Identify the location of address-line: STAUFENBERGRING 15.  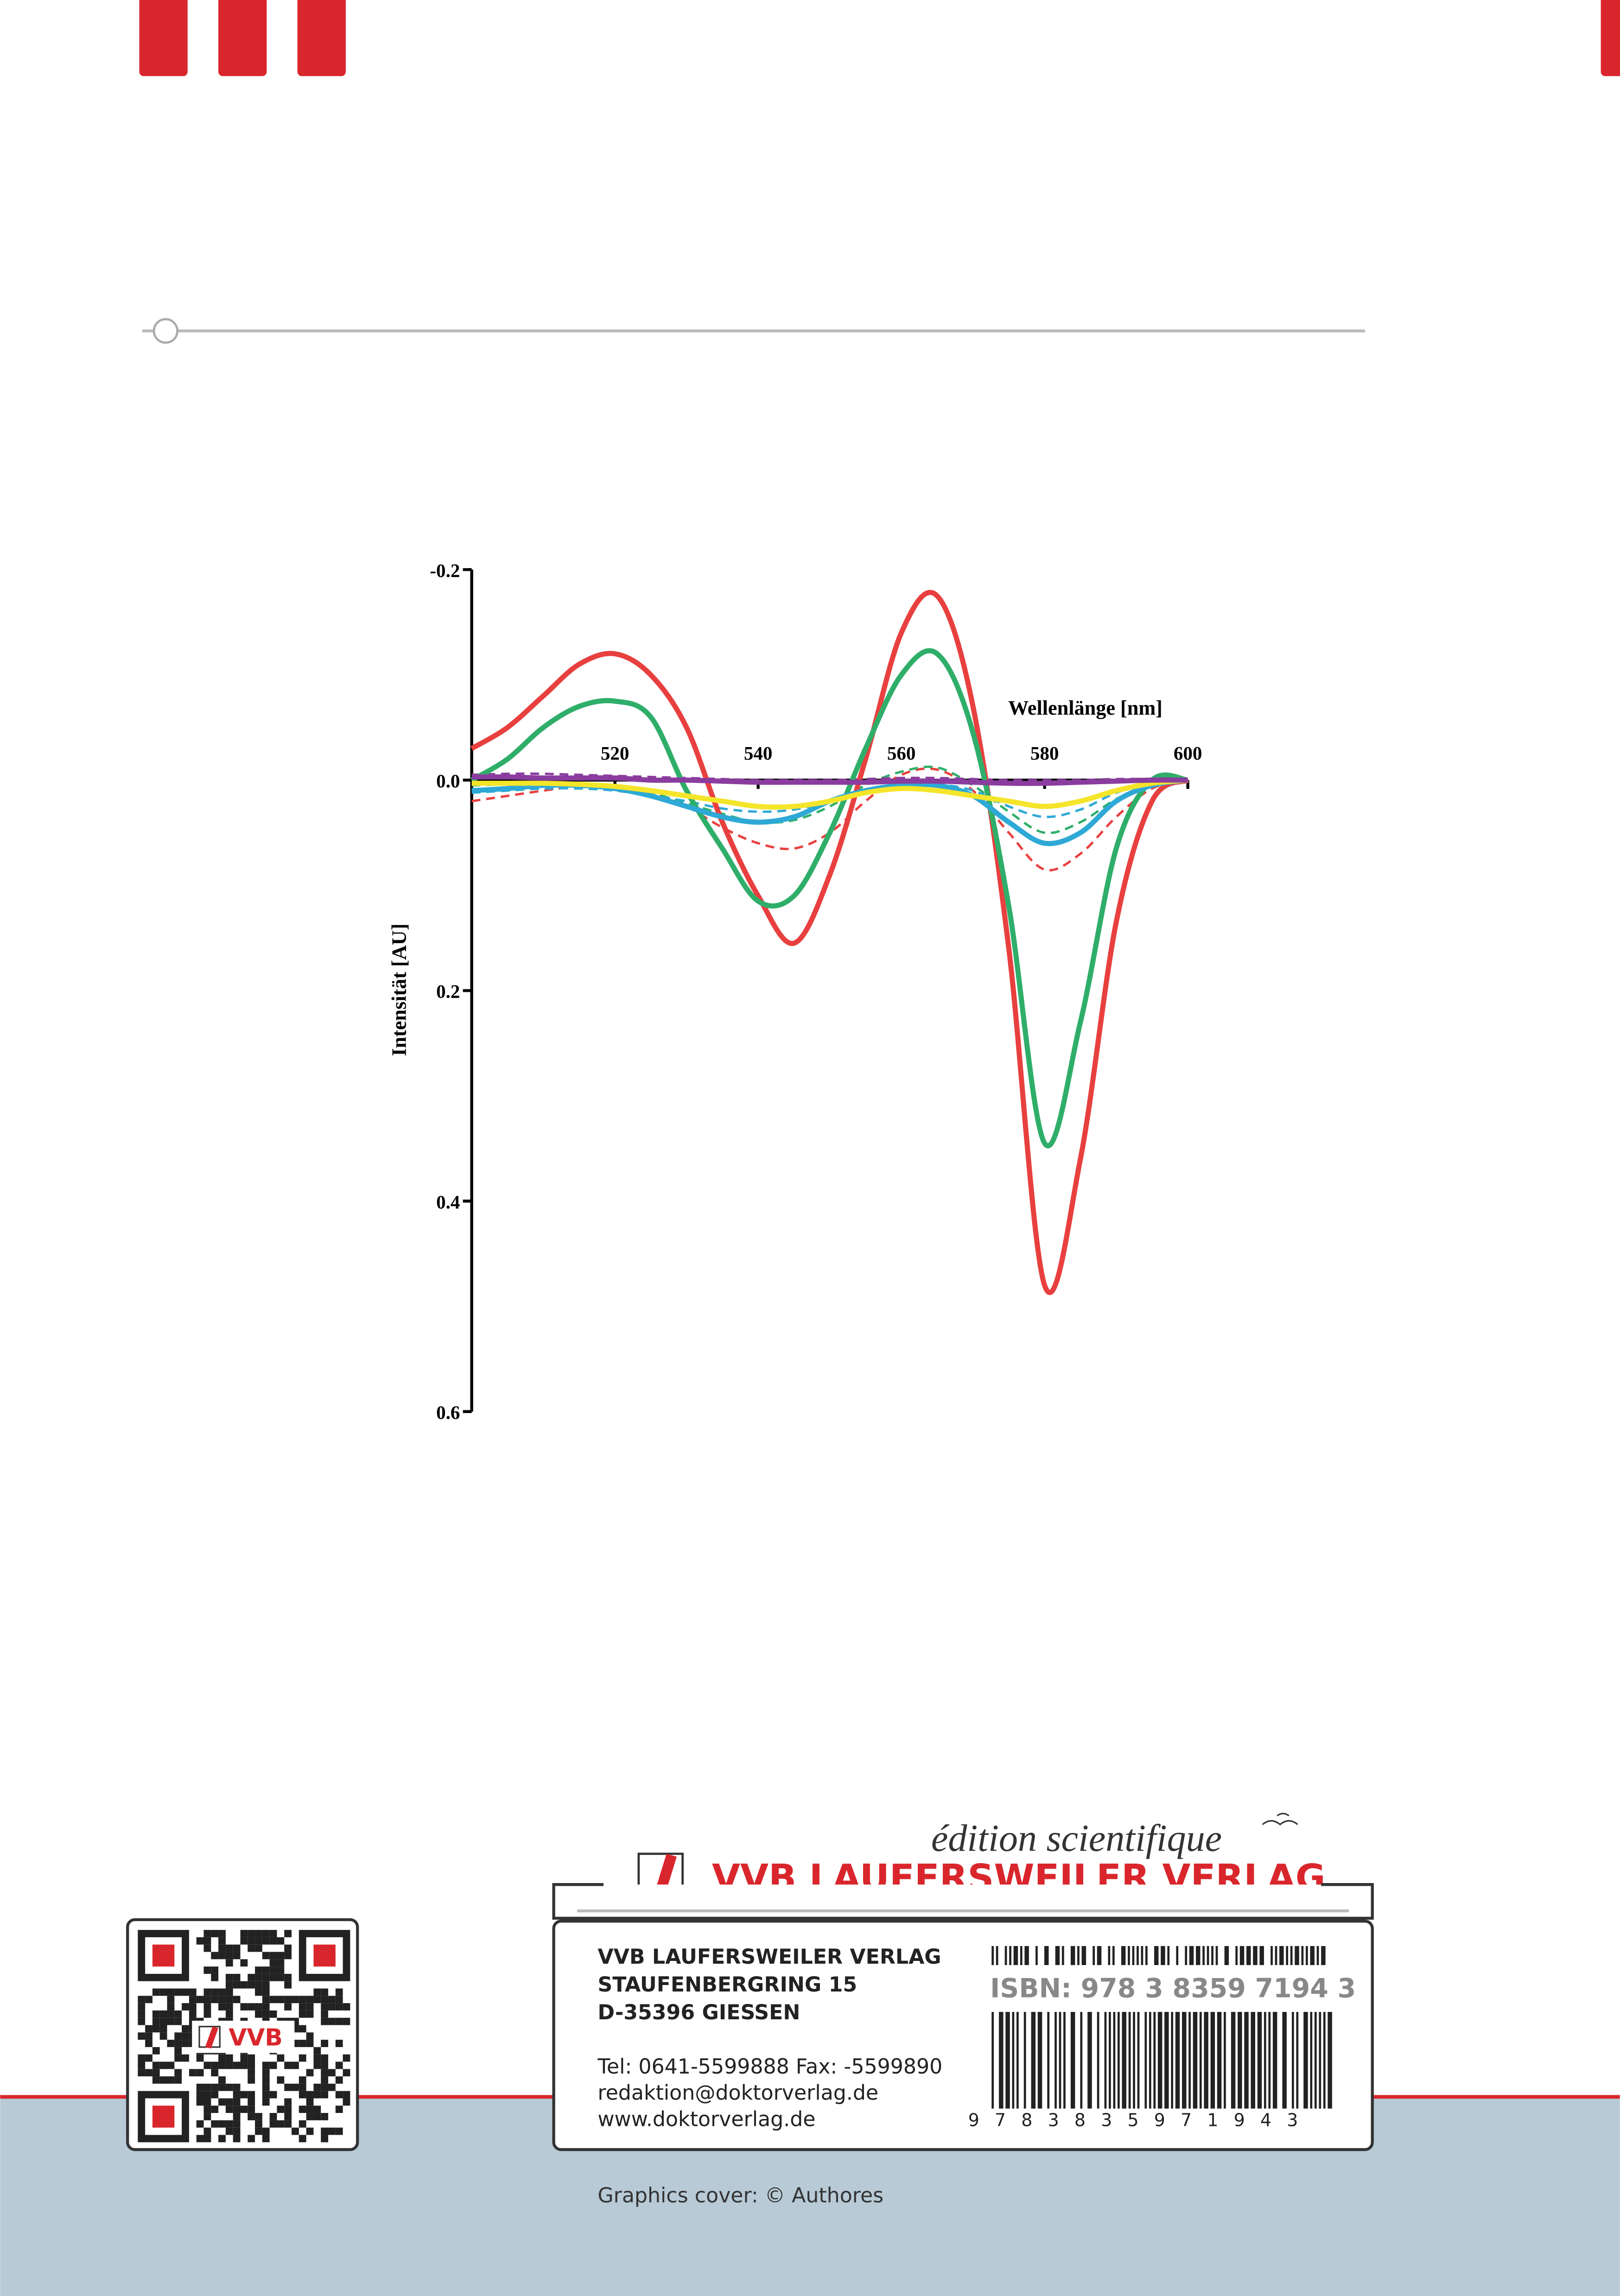
(727, 1985).